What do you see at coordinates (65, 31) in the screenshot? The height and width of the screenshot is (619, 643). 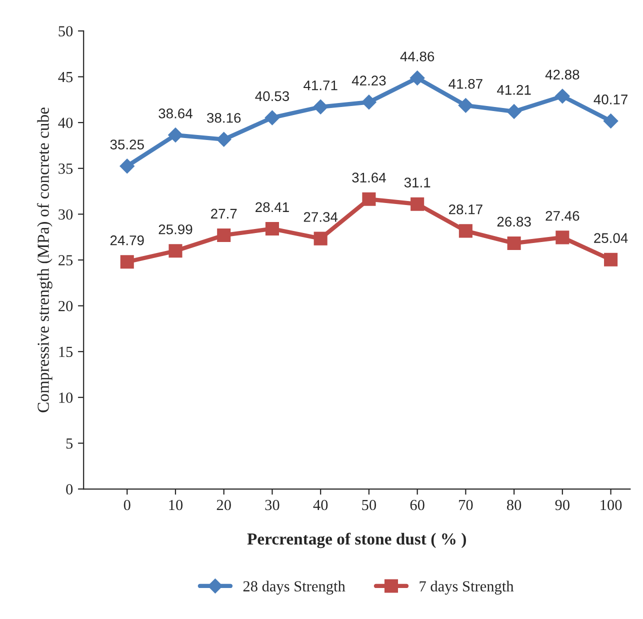 I see `y-tick-label: 50` at bounding box center [65, 31].